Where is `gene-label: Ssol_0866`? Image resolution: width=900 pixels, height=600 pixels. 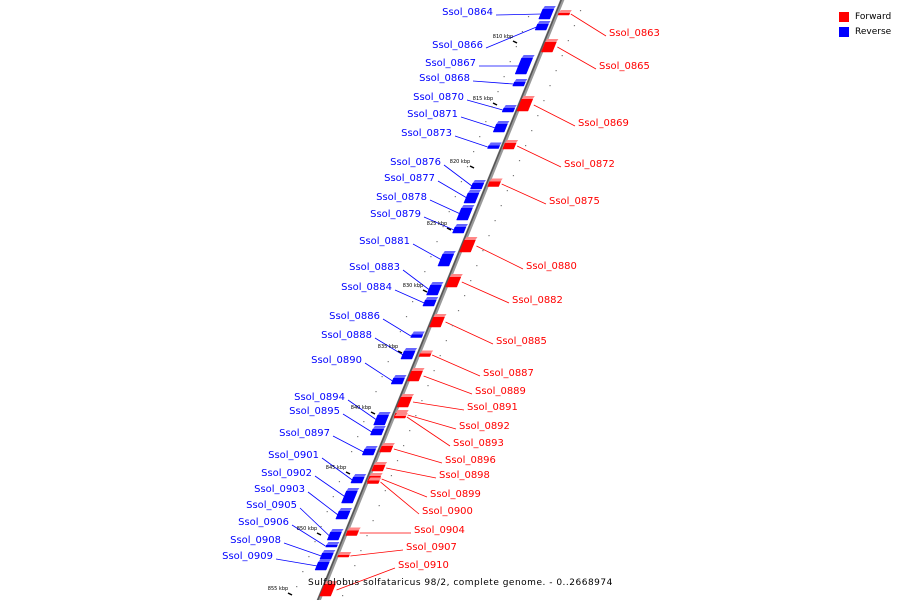 gene-label: Ssol_0866 is located at coordinates (457, 45).